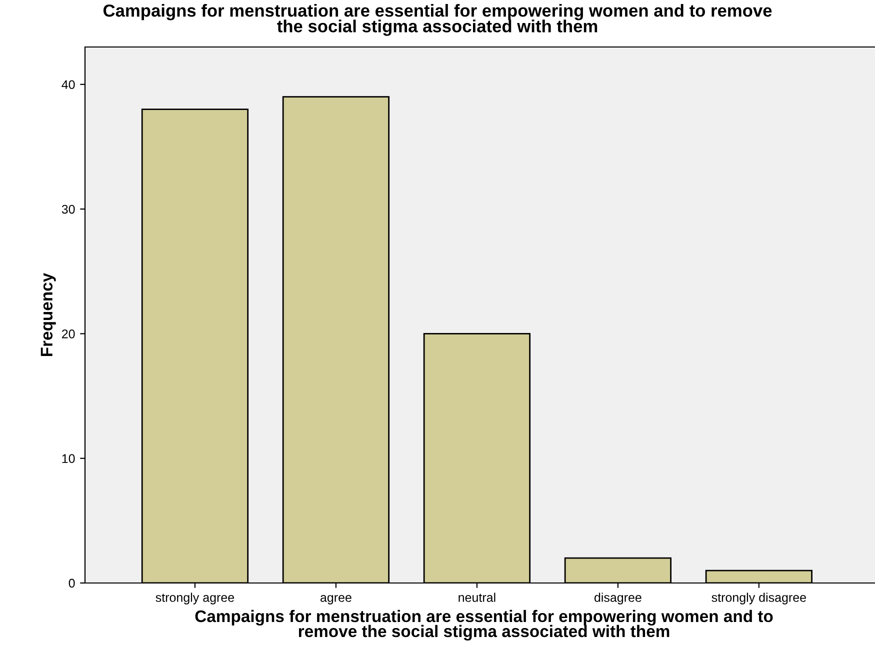 This screenshot has width=875, height=668. I want to click on y-tick-label: 0, so click(71, 583).